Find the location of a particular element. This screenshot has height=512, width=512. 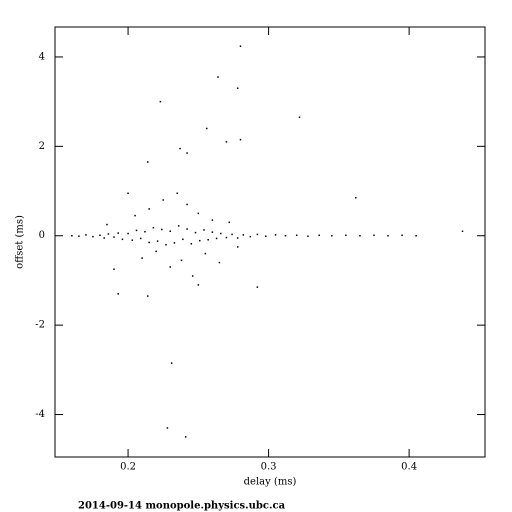

y-tick-label: 2 is located at coordinates (42, 146).